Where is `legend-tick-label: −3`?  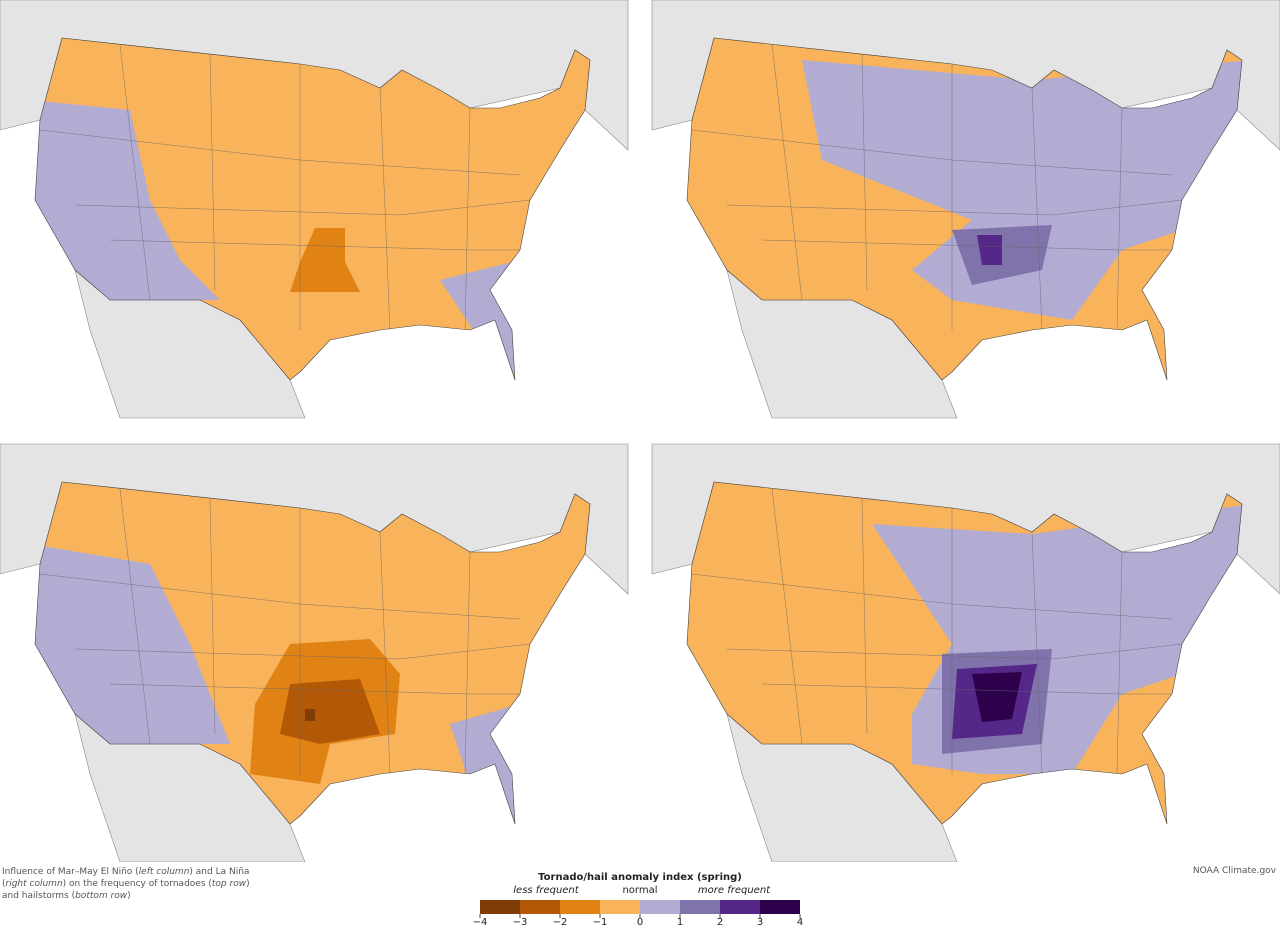 legend-tick-label: −3 is located at coordinates (520, 922).